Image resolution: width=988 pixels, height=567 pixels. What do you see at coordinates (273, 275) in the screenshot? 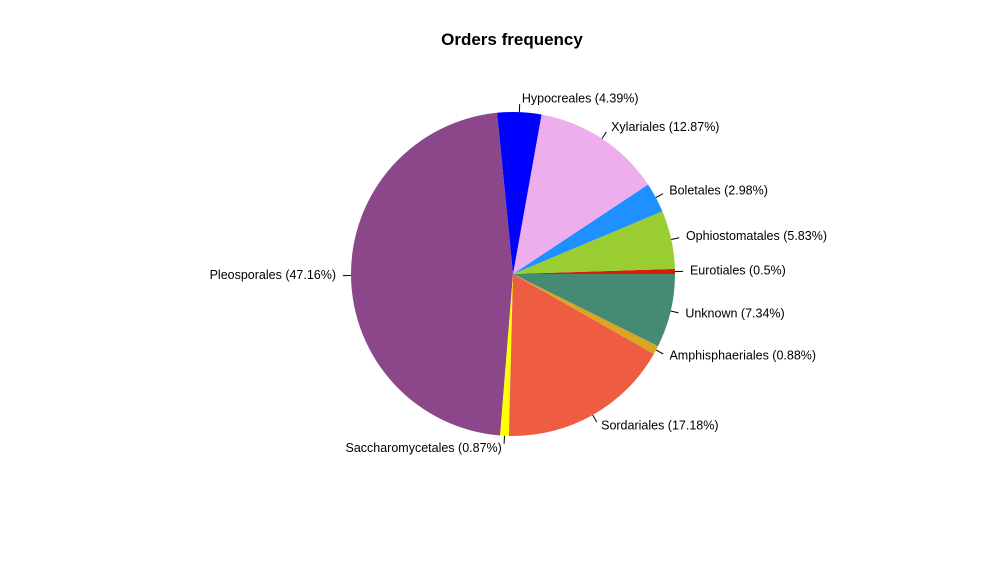
I see `slice-label-pleosporales: Pleosporales (47.16%)` at bounding box center [273, 275].